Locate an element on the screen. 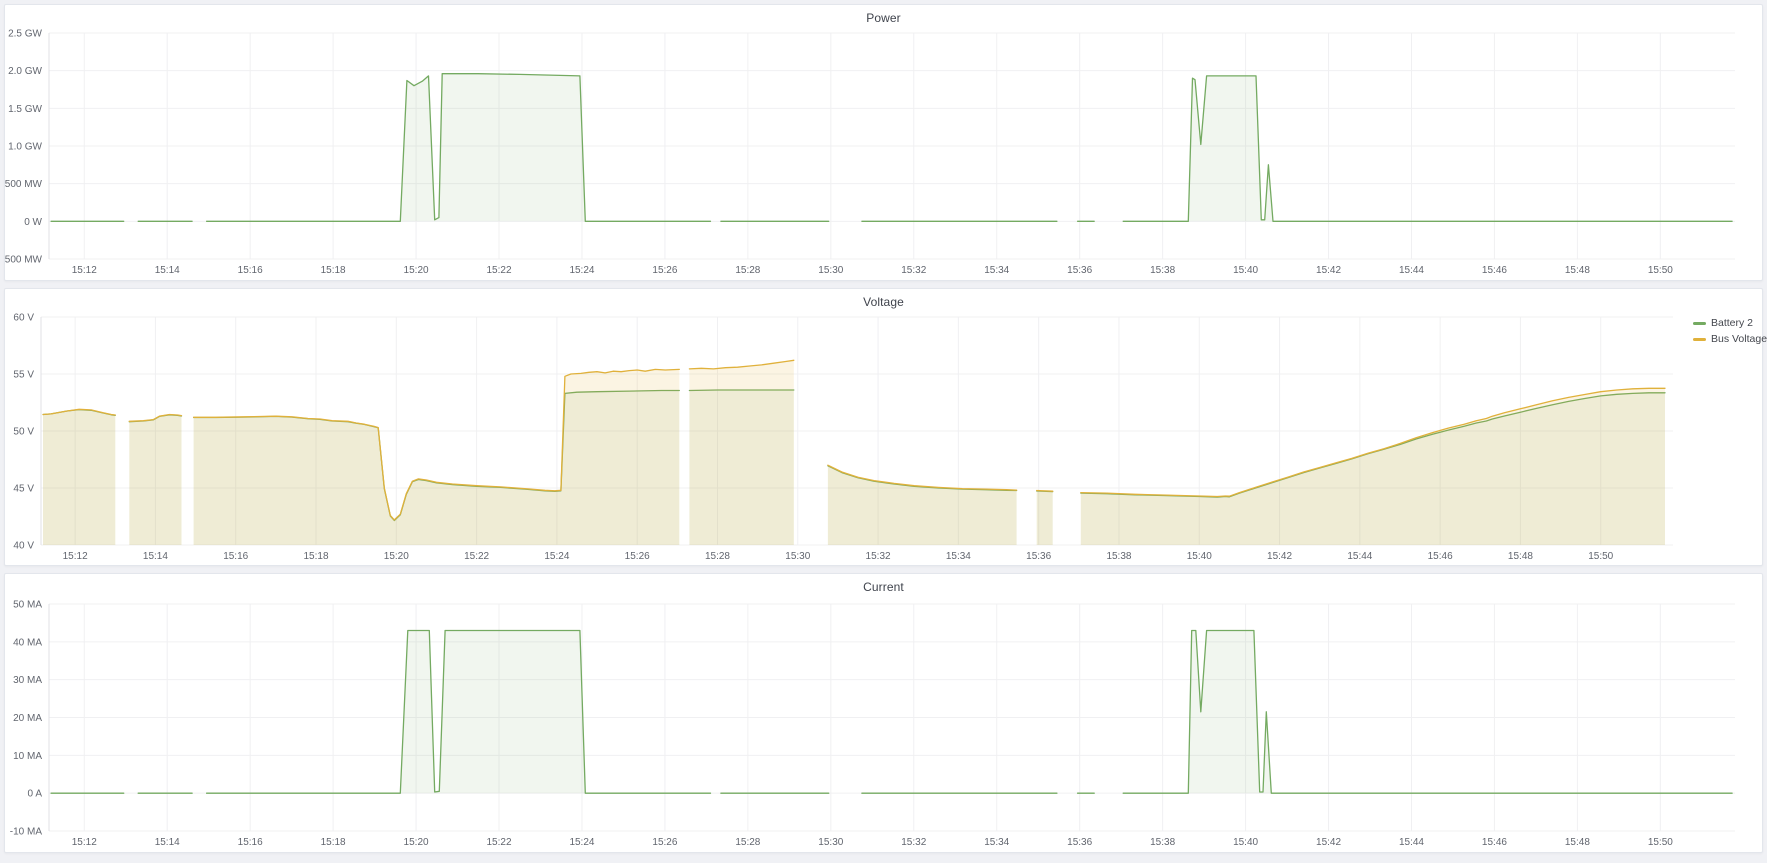 The height and width of the screenshot is (863, 1767). svg-text: 50 V is located at coordinates (23, 432).